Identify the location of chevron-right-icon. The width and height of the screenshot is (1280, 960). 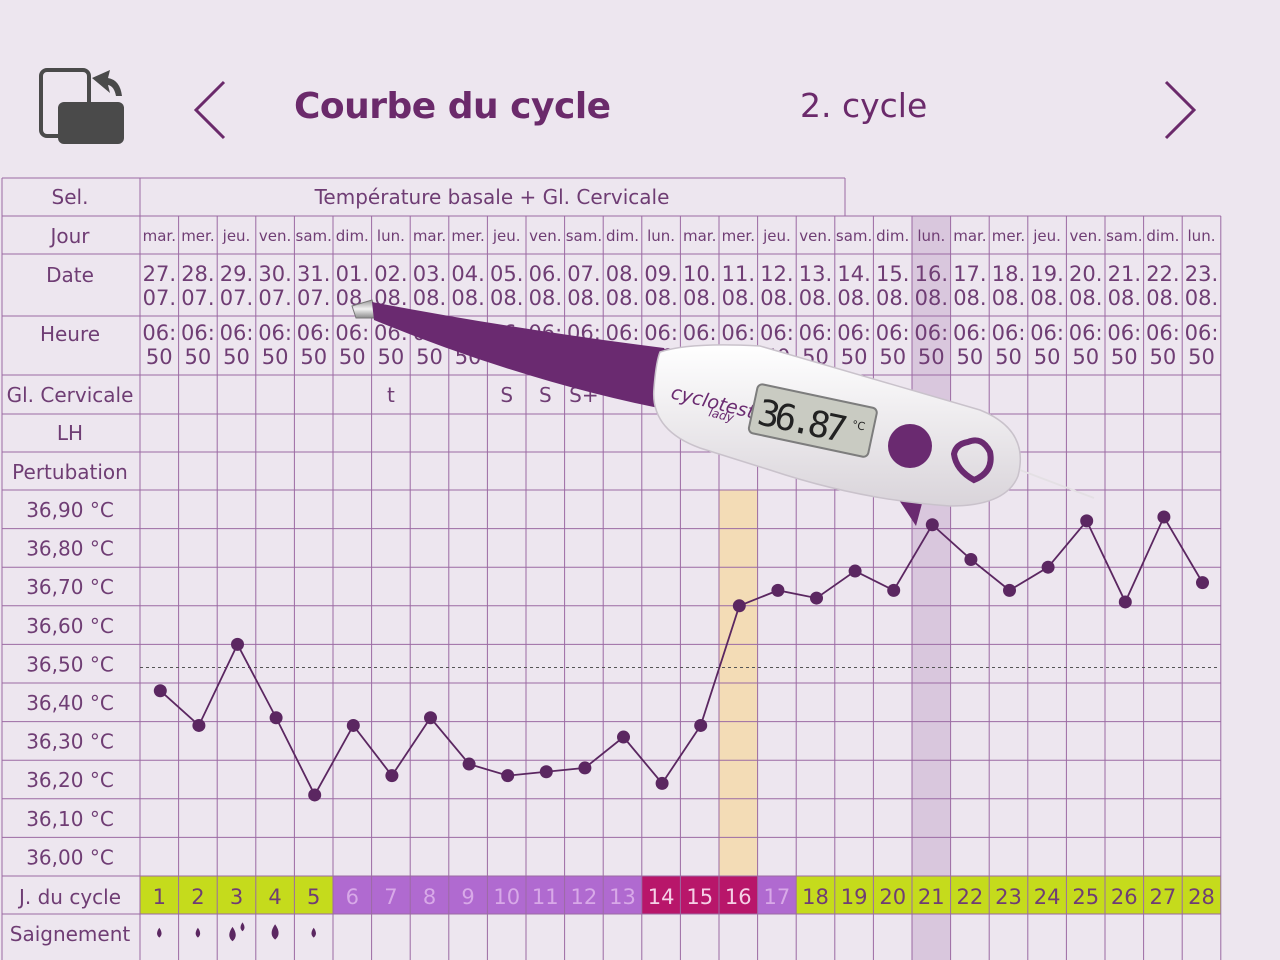
(1180, 110).